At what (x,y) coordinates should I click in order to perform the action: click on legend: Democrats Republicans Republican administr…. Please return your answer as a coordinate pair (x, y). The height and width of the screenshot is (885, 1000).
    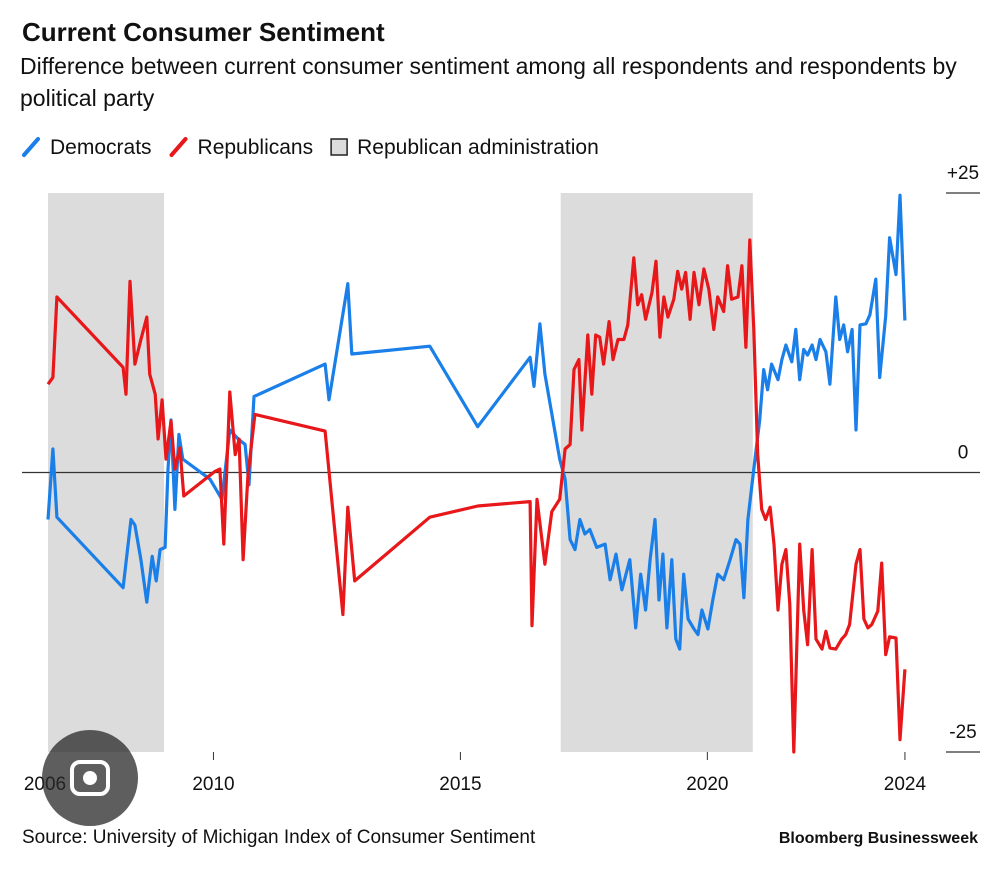
    Looking at the image, I should click on (310, 147).